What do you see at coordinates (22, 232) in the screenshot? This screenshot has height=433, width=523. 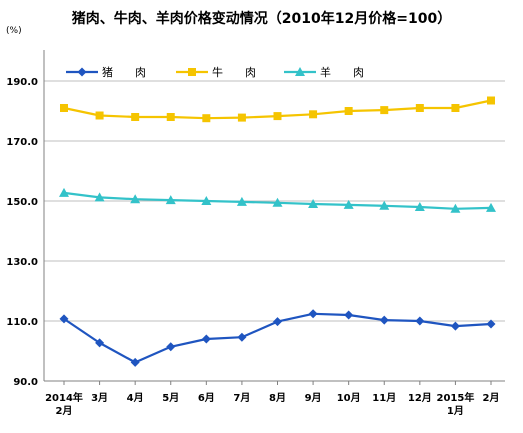 I see `y-tick-labels: 190.0 170.0 150.0 130.0 110.0 90.0` at bounding box center [22, 232].